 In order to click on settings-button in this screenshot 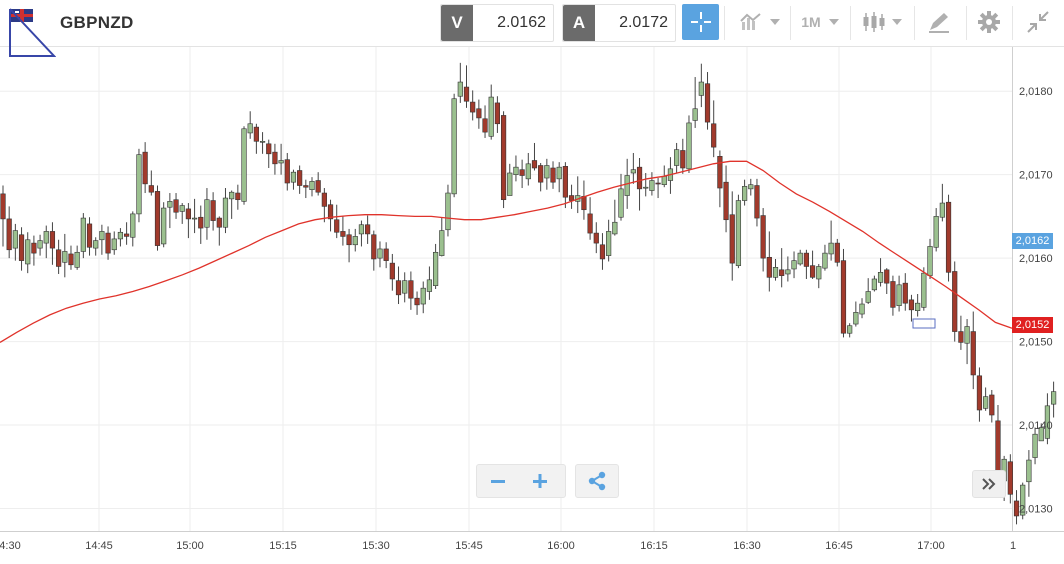, I will do `click(989, 22)`.